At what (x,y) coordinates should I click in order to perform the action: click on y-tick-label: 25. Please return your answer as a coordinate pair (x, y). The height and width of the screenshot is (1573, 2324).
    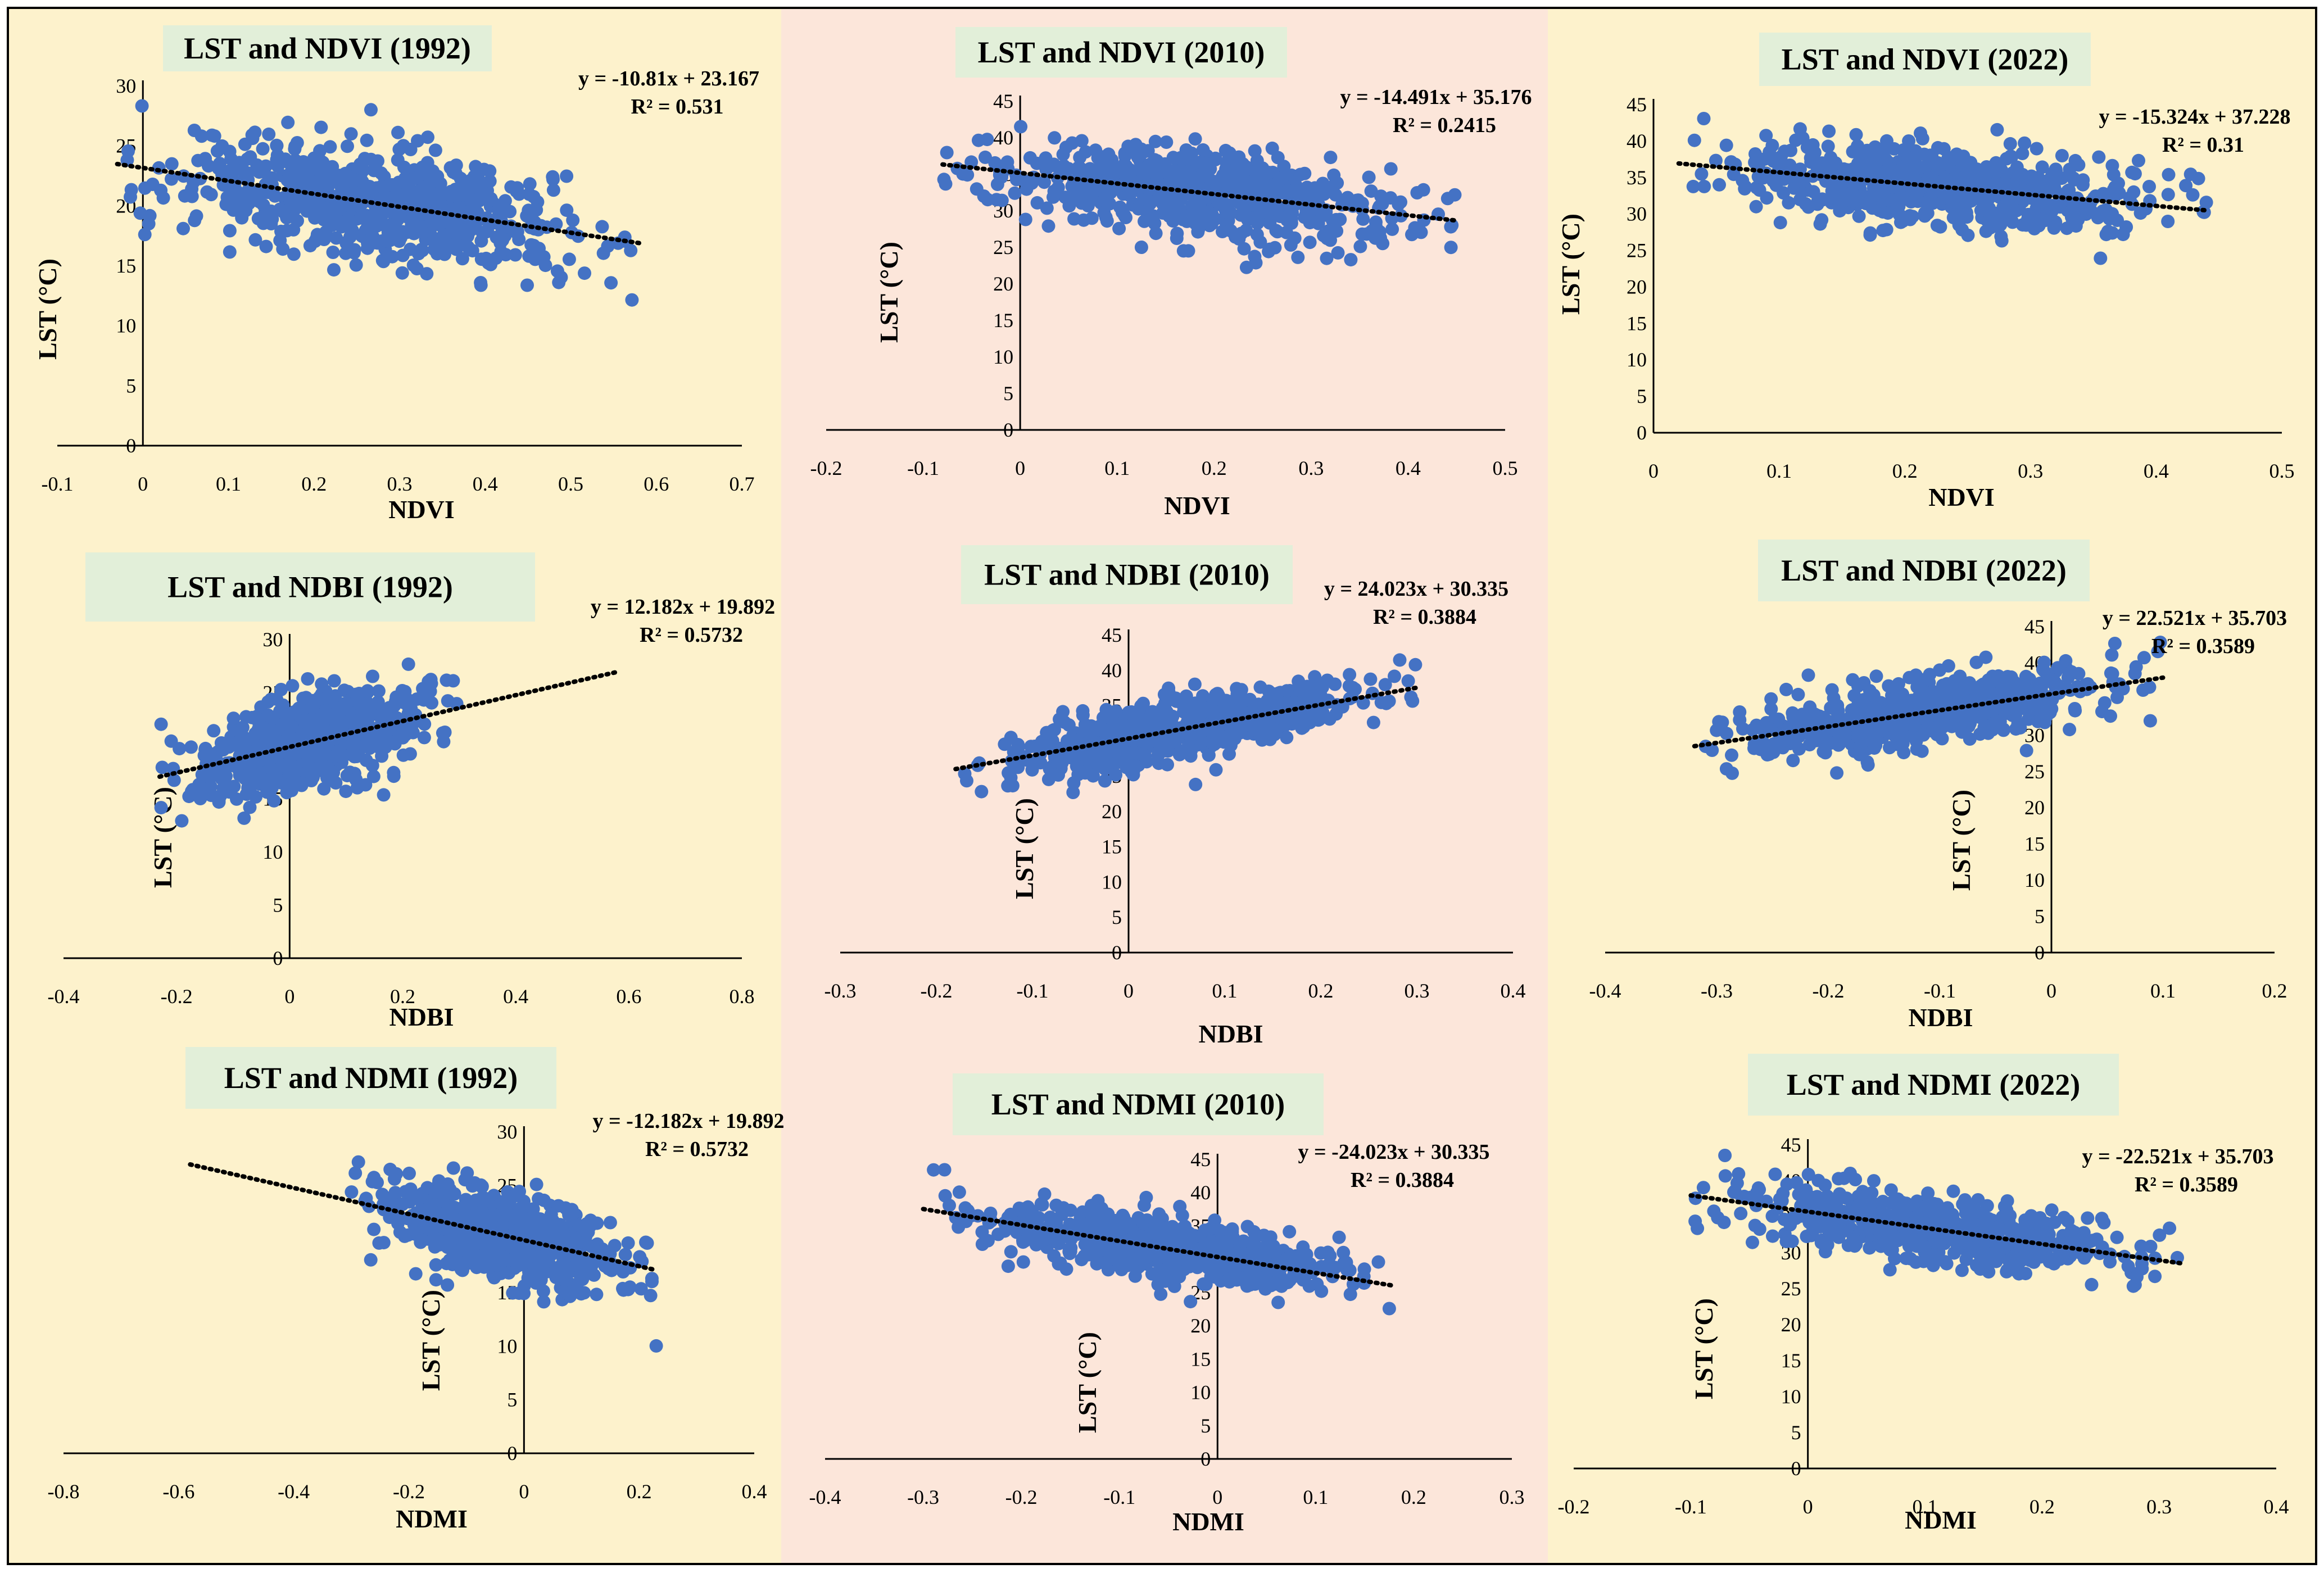
    Looking at the image, I should click on (2034, 771).